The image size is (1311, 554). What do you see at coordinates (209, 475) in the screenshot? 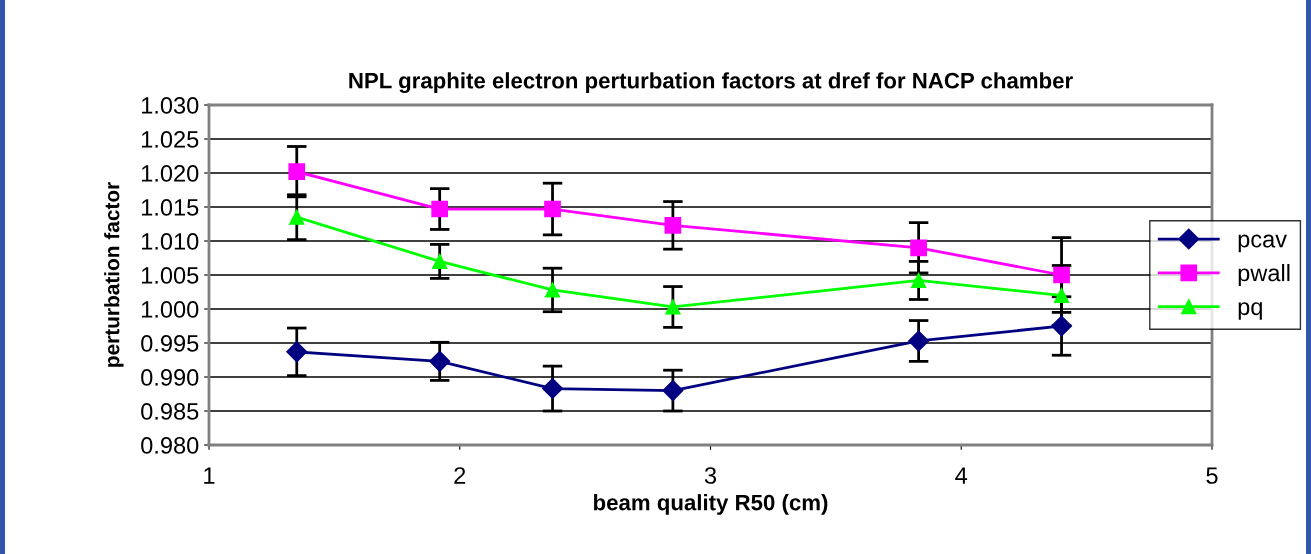
I see `x-tick-label: 1` at bounding box center [209, 475].